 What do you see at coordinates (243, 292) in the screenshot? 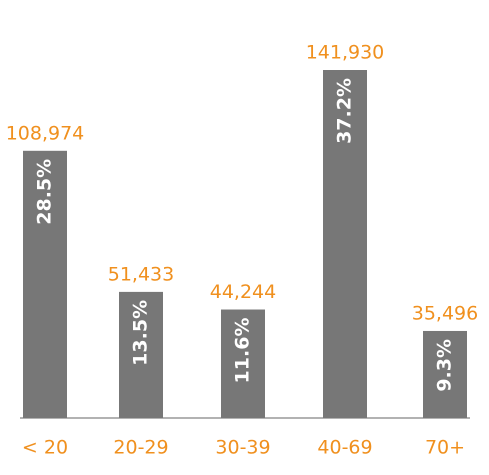
I see `value-label: 44,244` at bounding box center [243, 292].